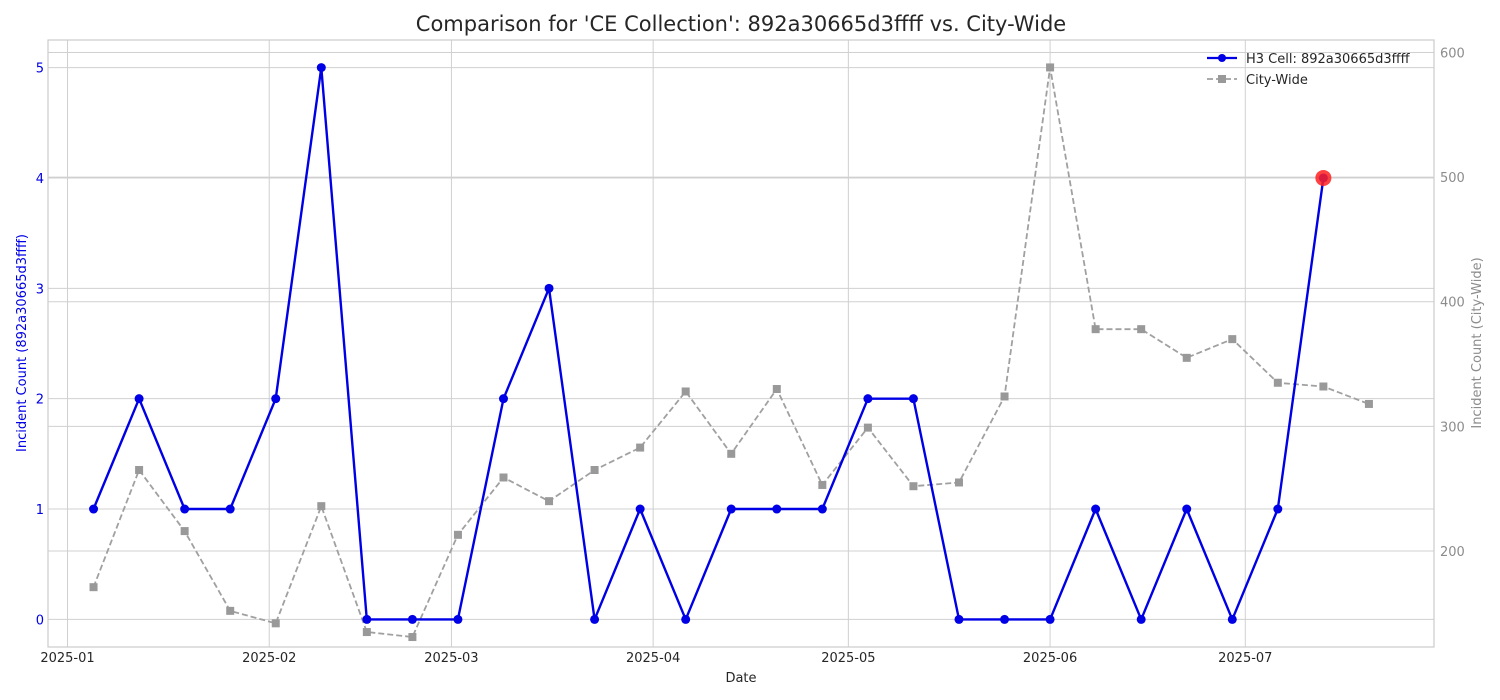 The width and height of the screenshot is (1500, 700). What do you see at coordinates (653, 658) in the screenshot?
I see `x-tick-label: 2025-04` at bounding box center [653, 658].